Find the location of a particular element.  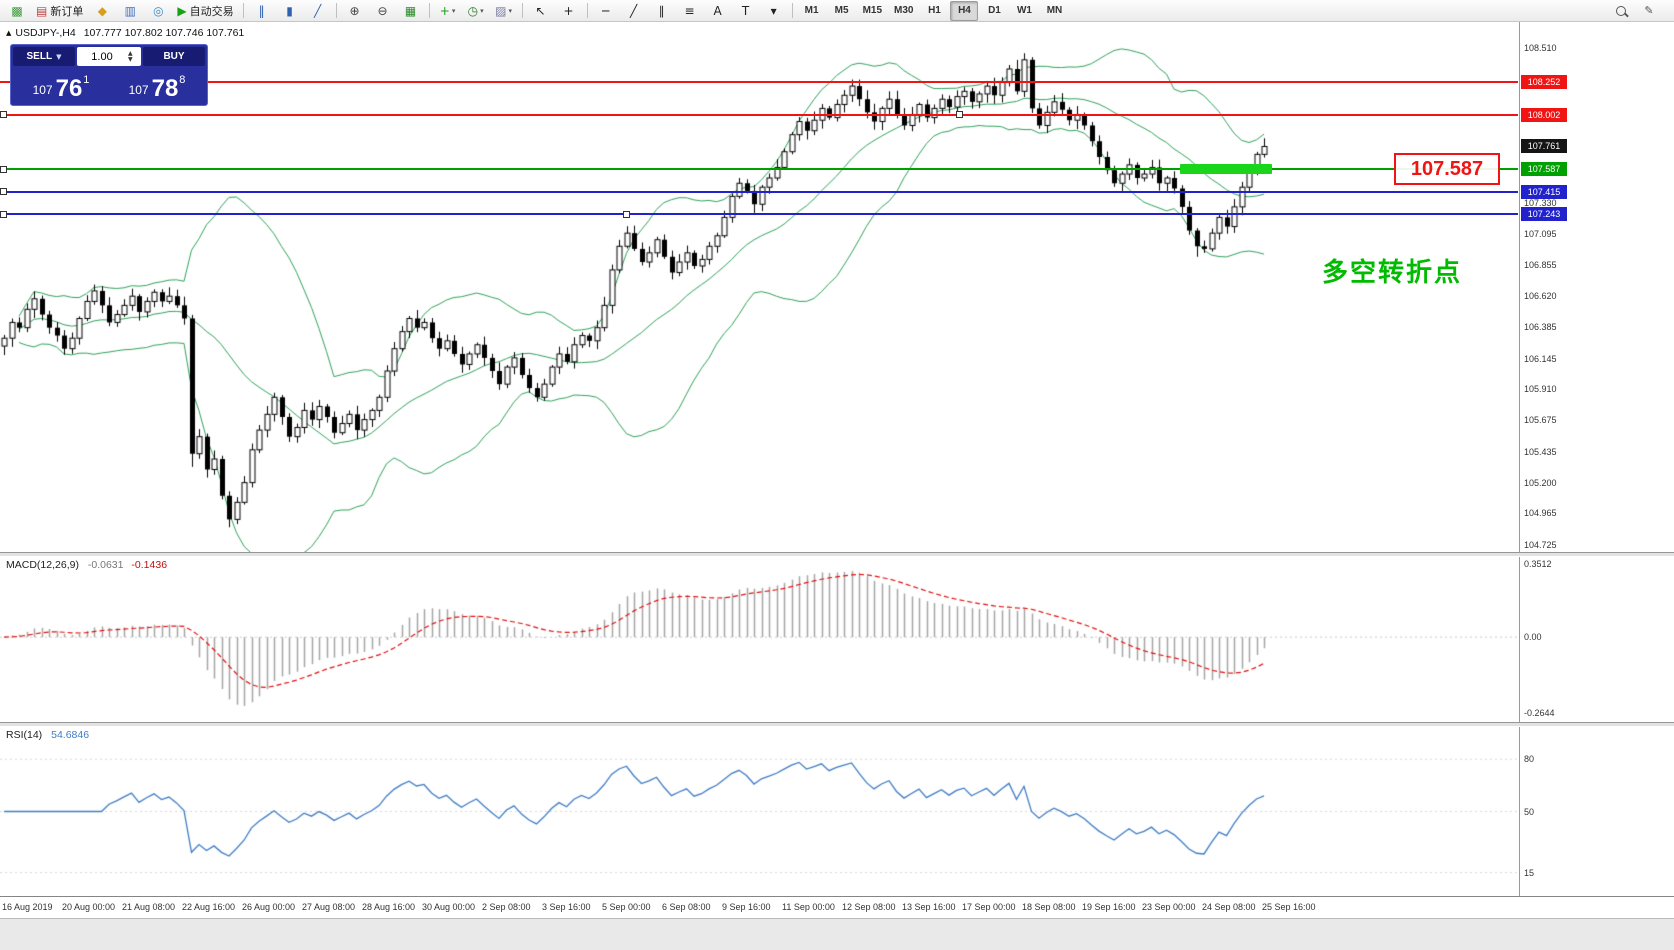

zoom-in-button: ⊕ is located at coordinates (355, 11).